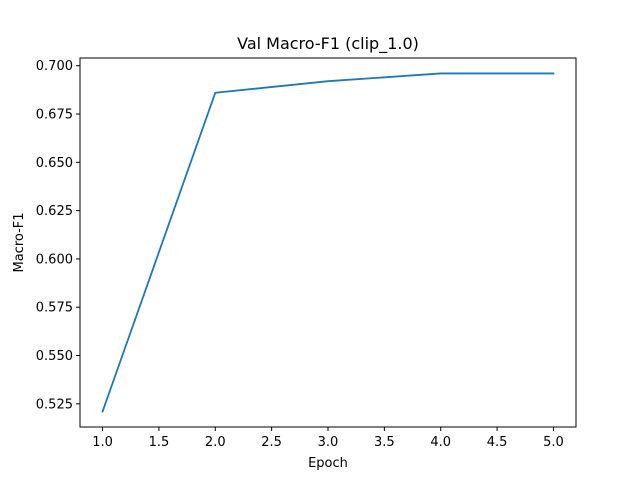 The width and height of the screenshot is (640, 480). What do you see at coordinates (271, 442) in the screenshot?
I see `x-tick-label: 2.5` at bounding box center [271, 442].